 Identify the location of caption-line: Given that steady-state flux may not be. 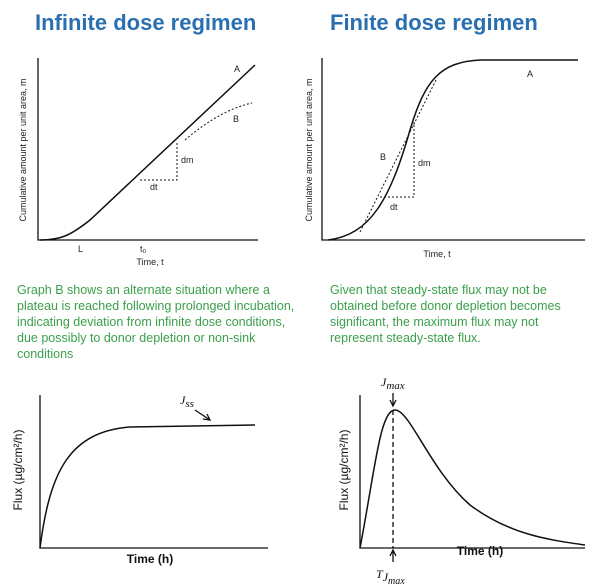
(438, 290).